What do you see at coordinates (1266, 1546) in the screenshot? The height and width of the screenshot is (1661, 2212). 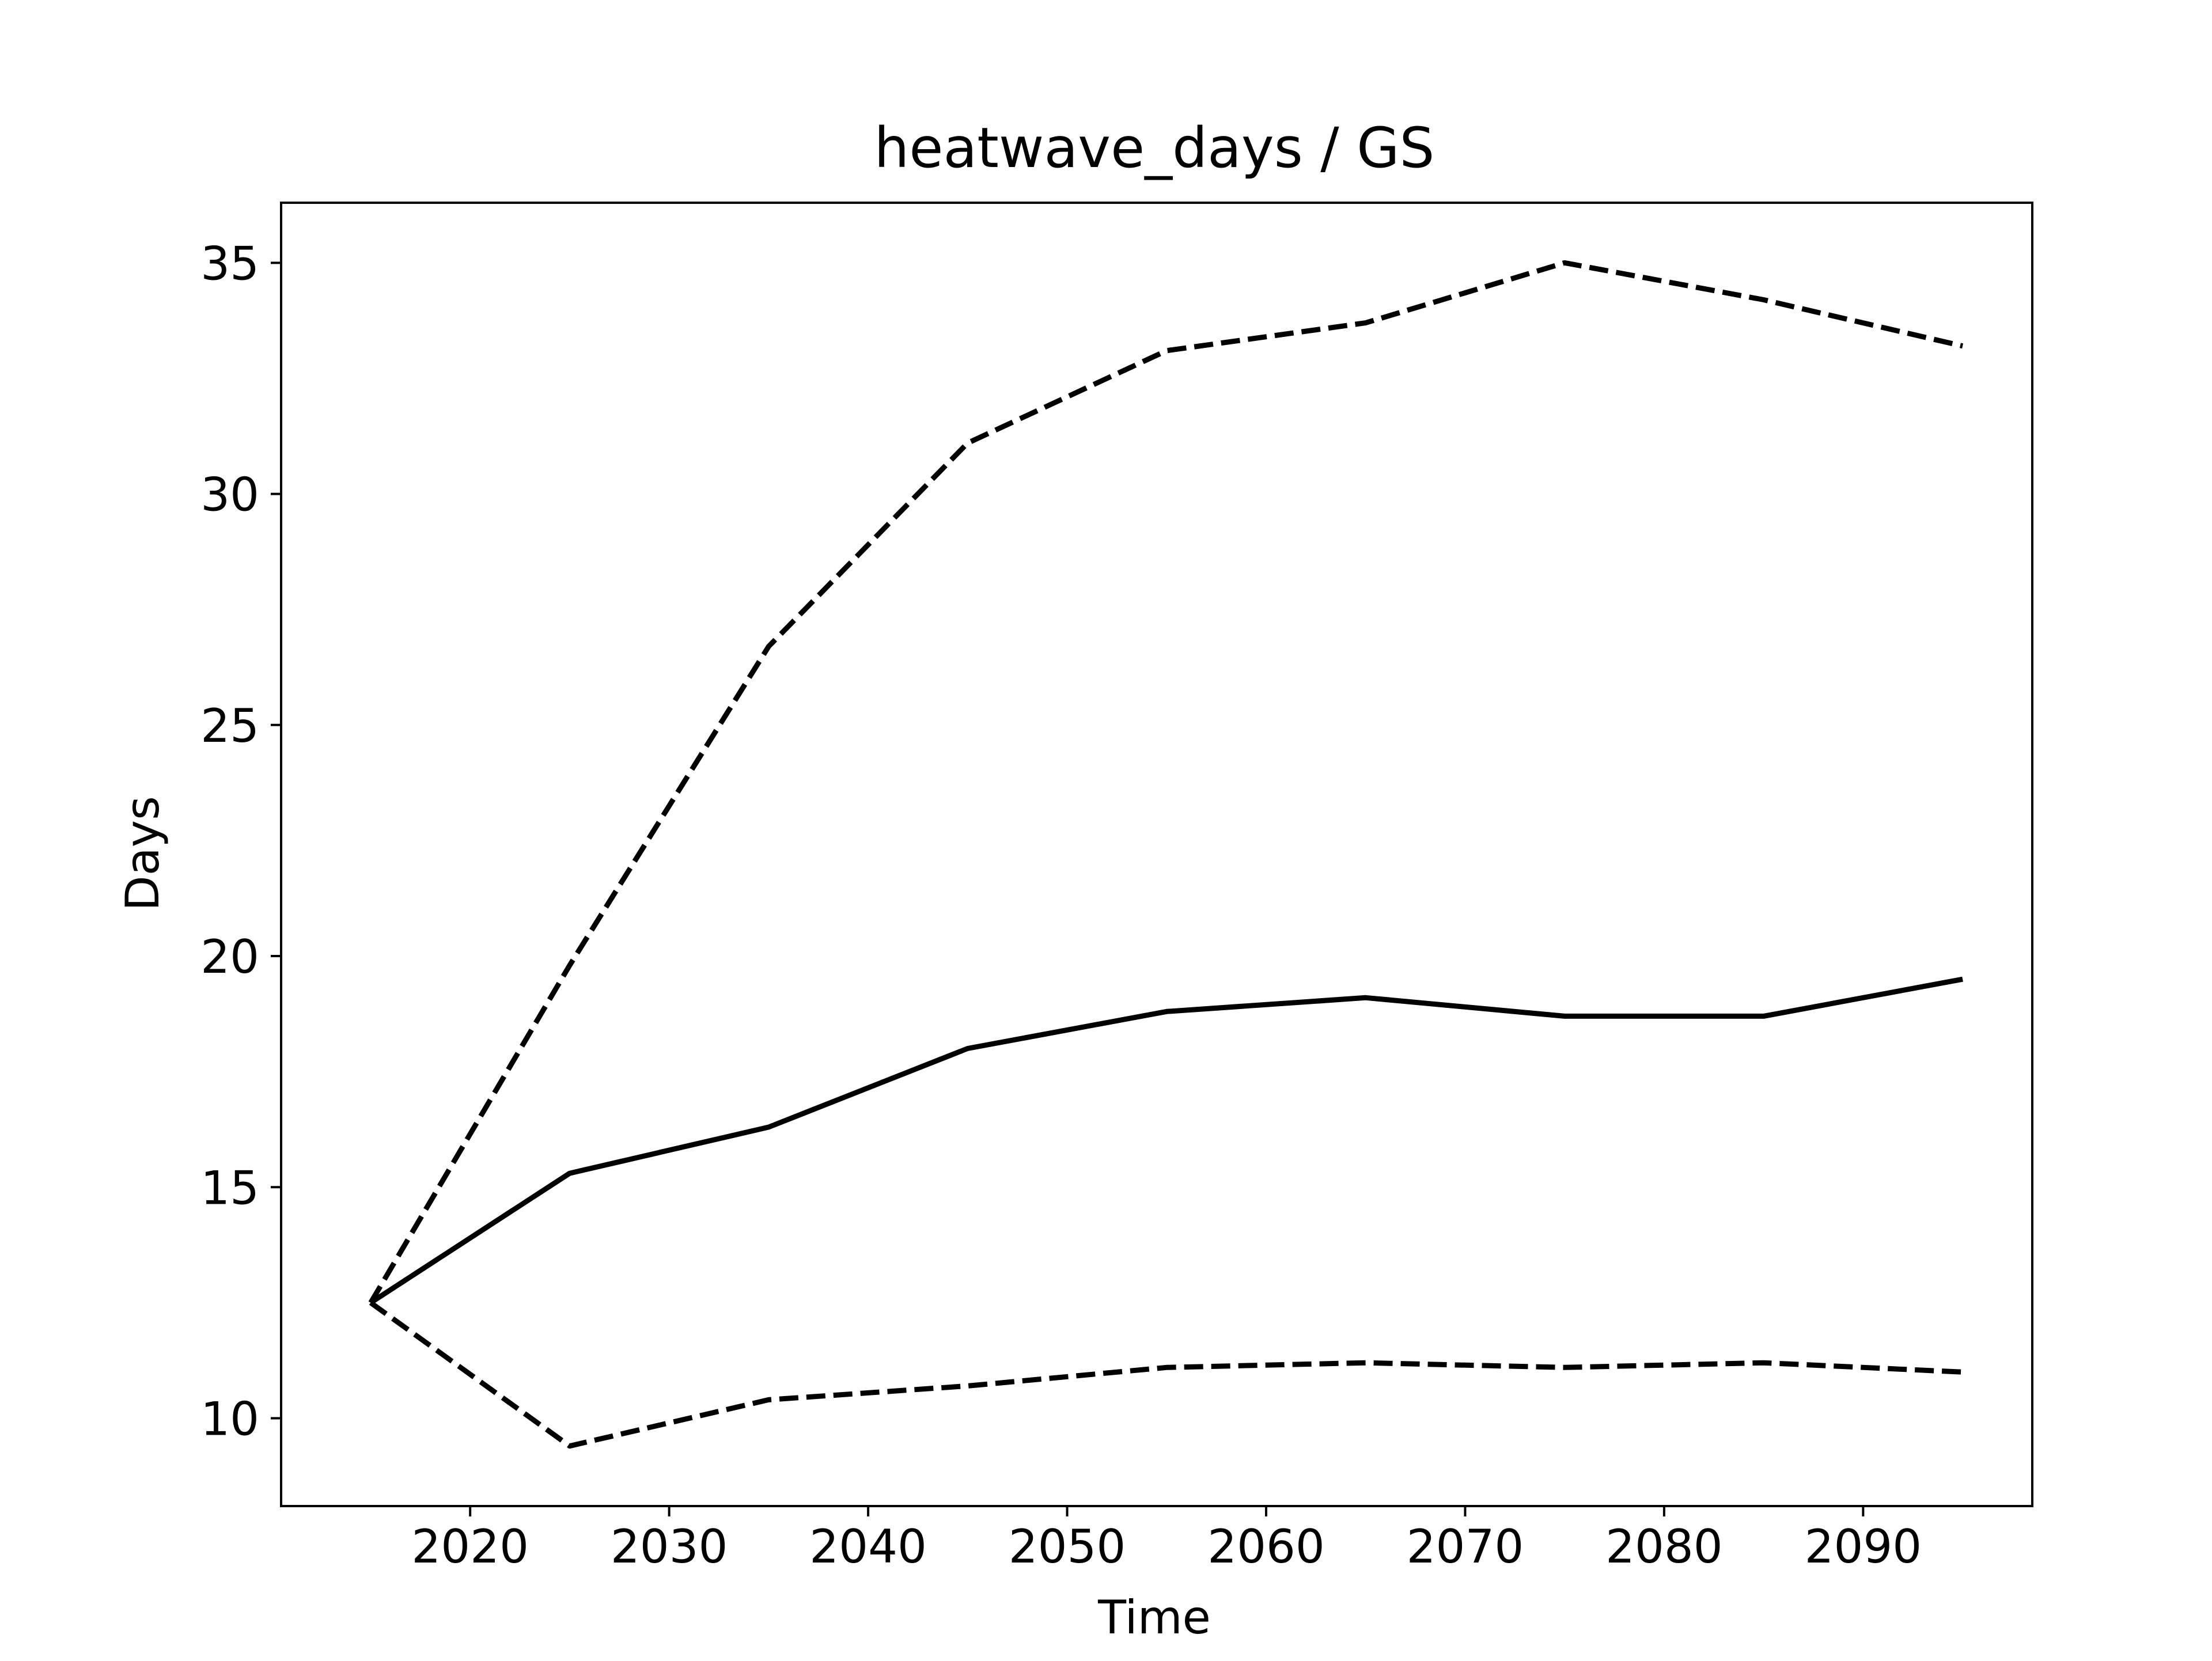 I see `x-tick-label: 2060` at bounding box center [1266, 1546].